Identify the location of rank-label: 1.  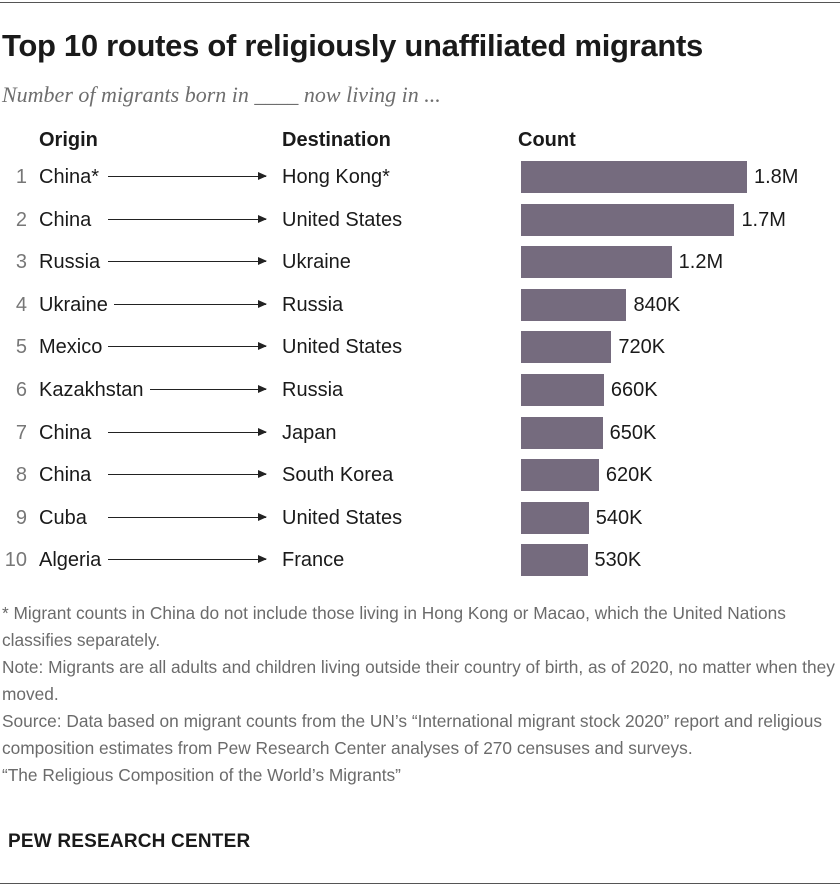
(21, 177).